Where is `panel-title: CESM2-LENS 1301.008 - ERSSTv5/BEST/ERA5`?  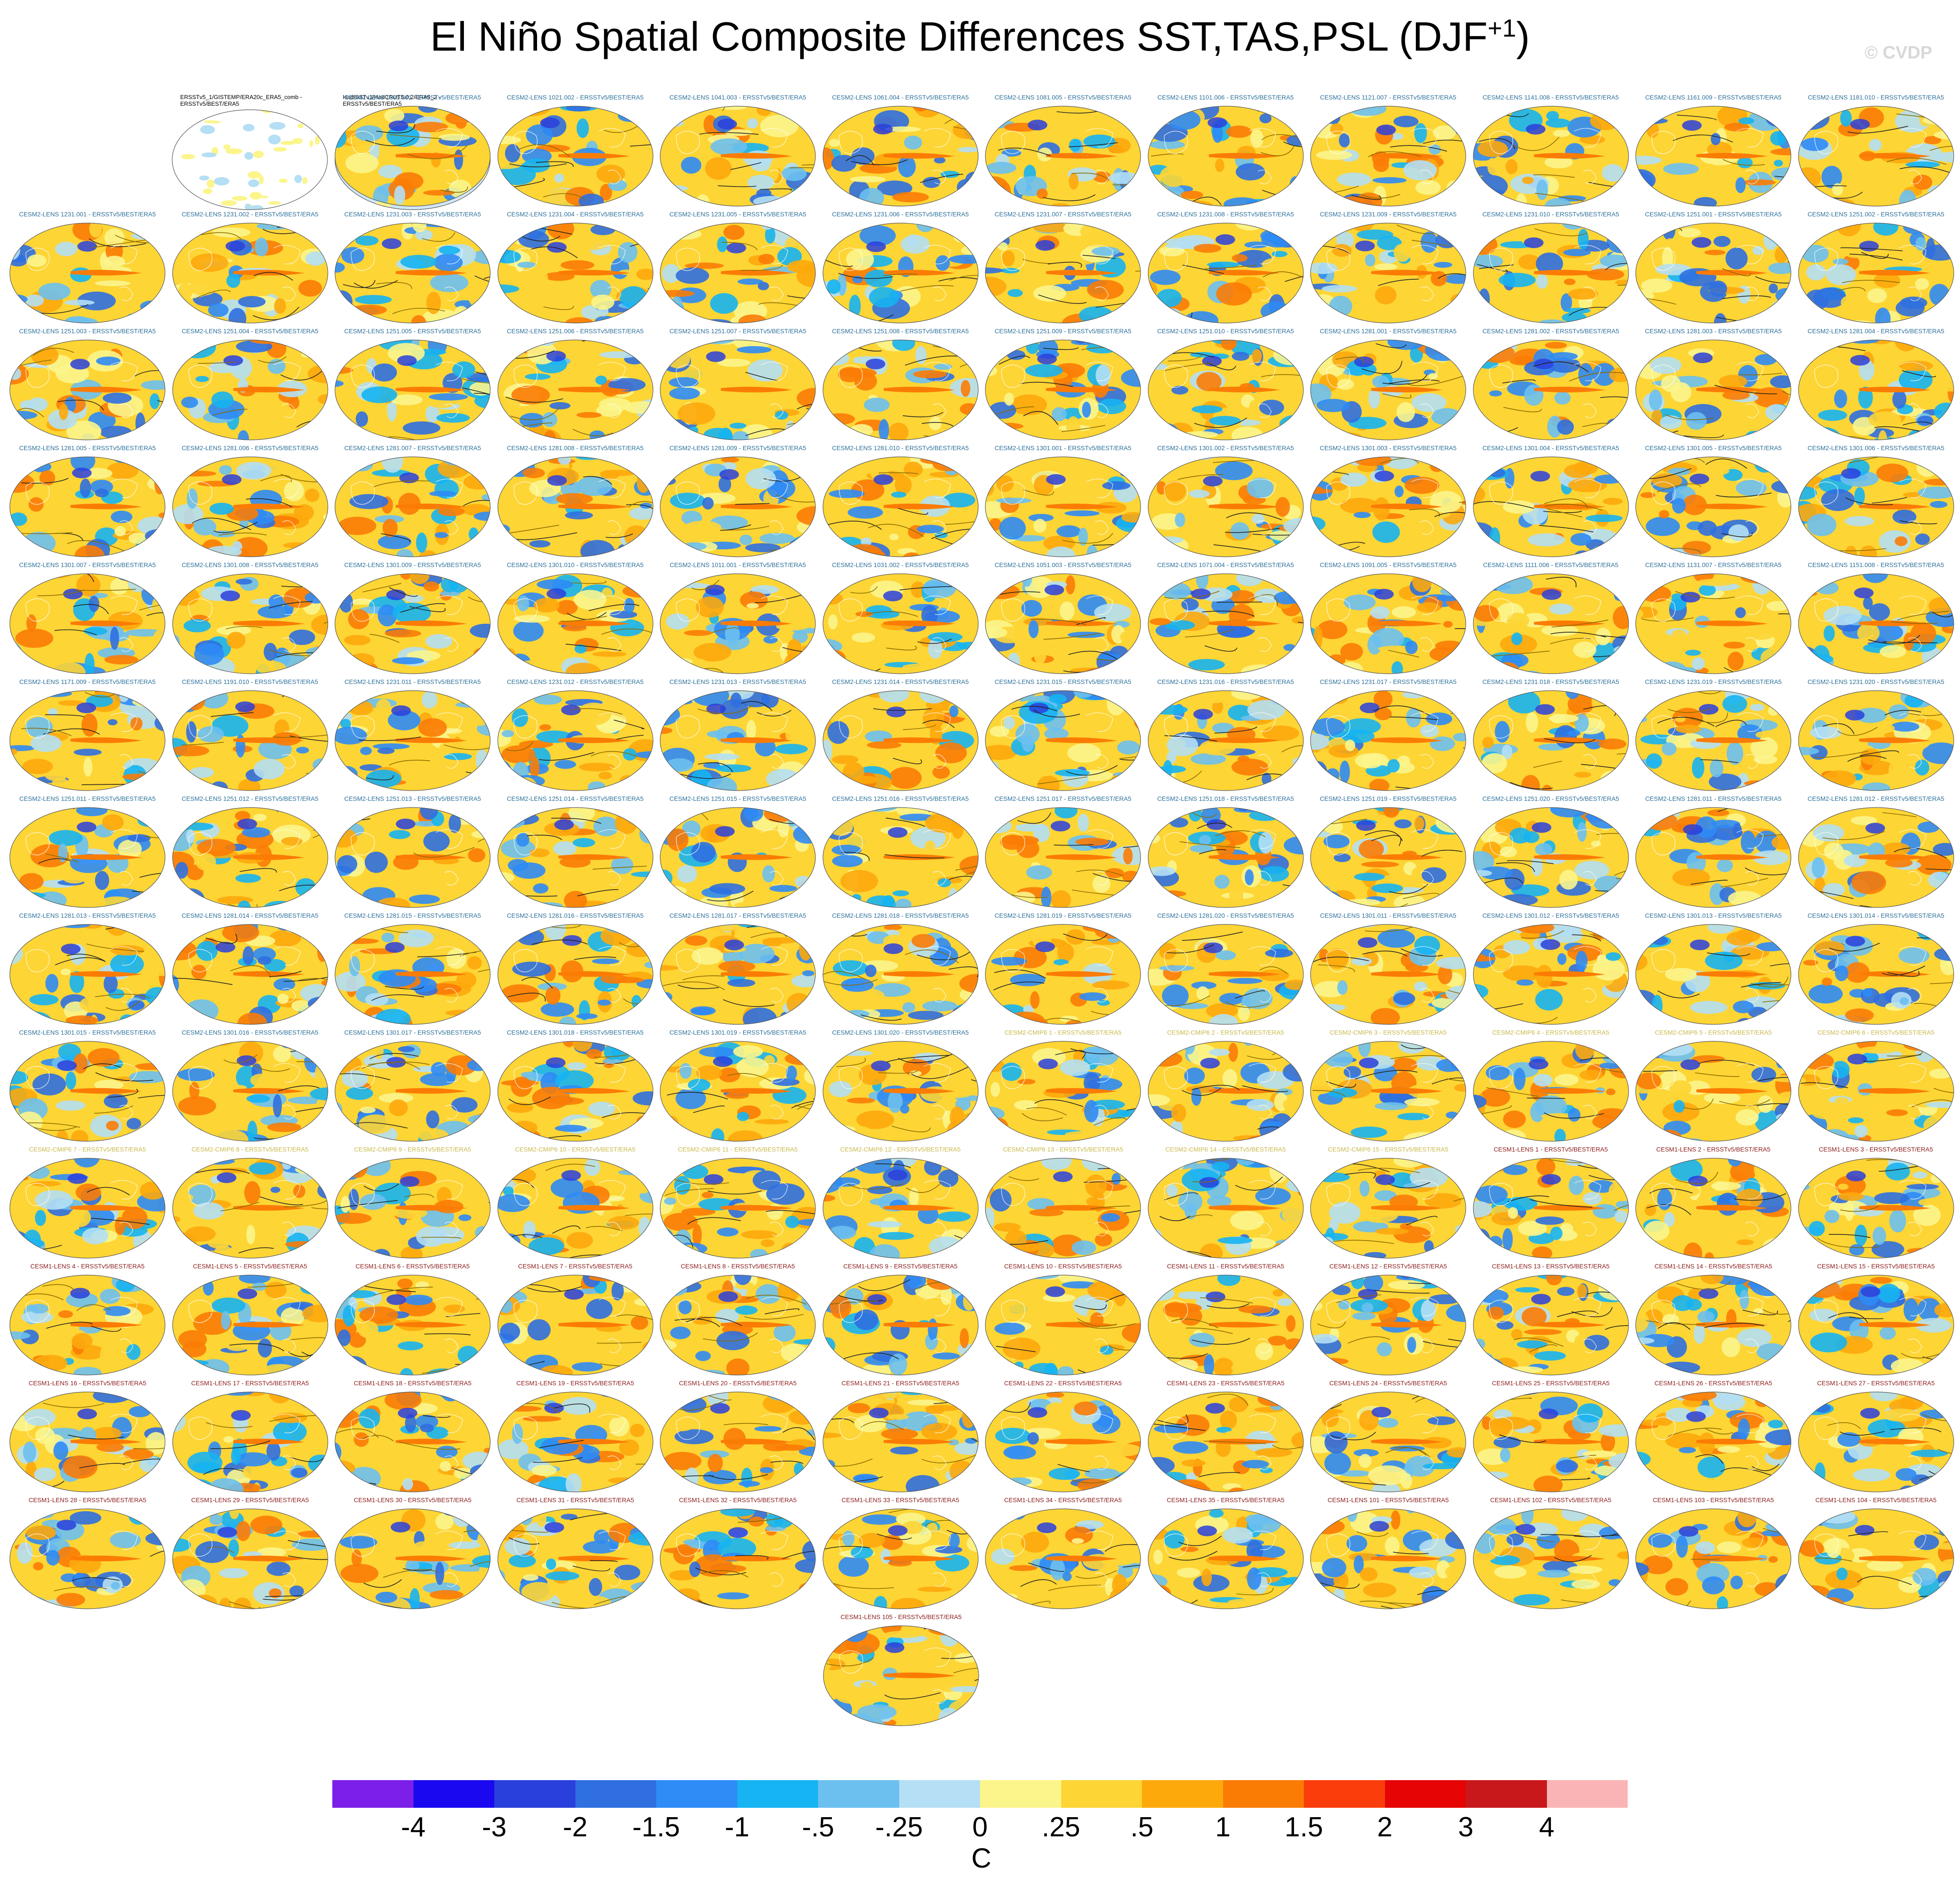 panel-title: CESM2-LENS 1301.008 - ERSSTv5/BEST/ERA5 is located at coordinates (250, 565).